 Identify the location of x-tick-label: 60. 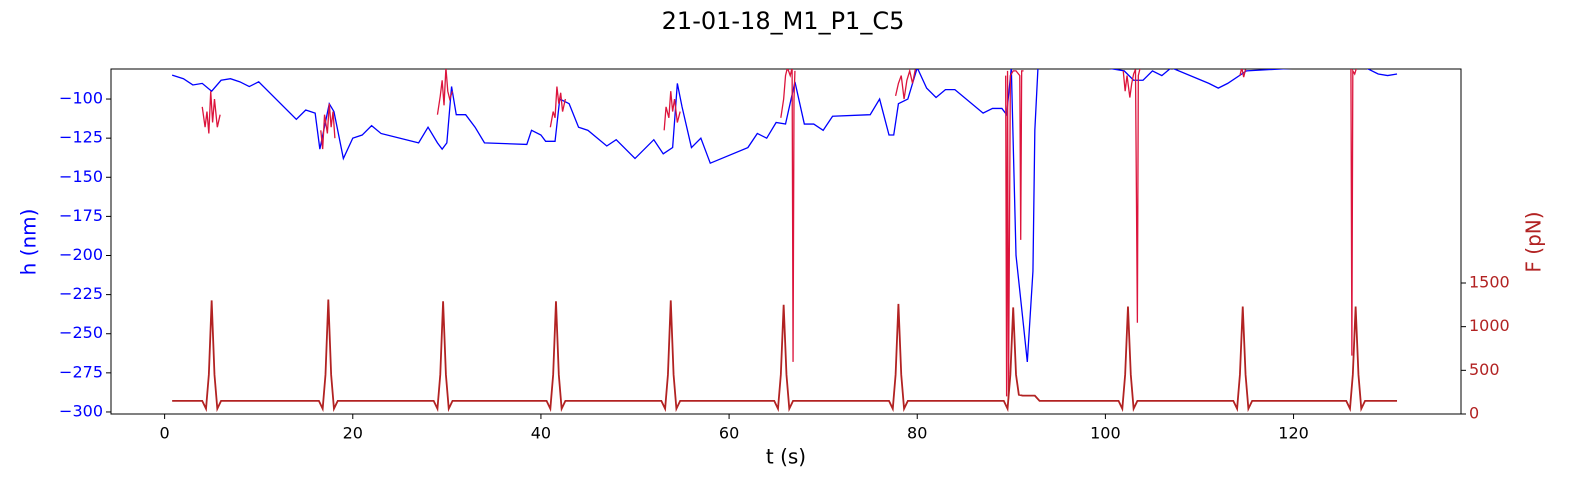
(729, 433).